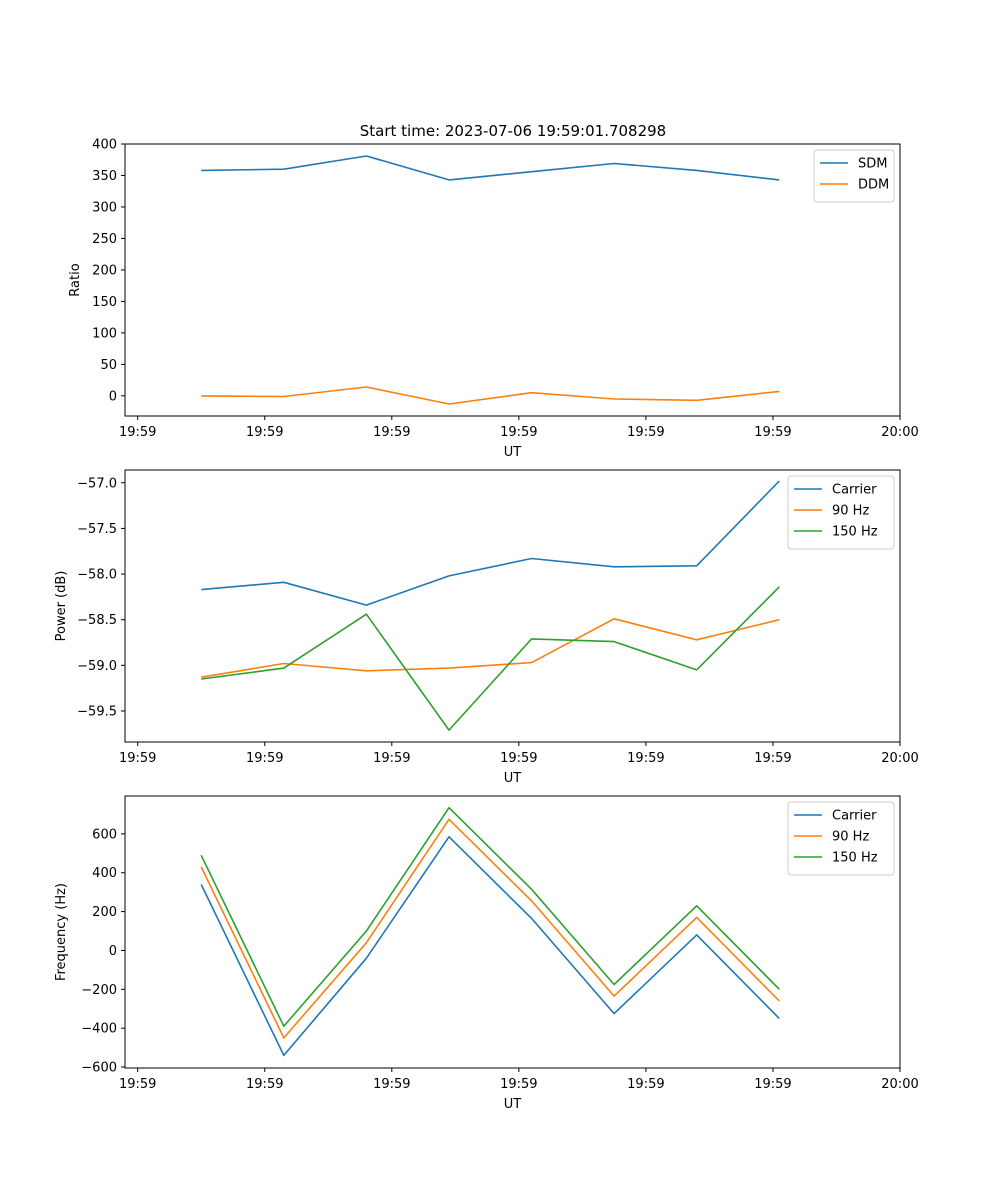 The image size is (1000, 1200). What do you see at coordinates (104, 834) in the screenshot?
I see `y-tick-label: 600` at bounding box center [104, 834].